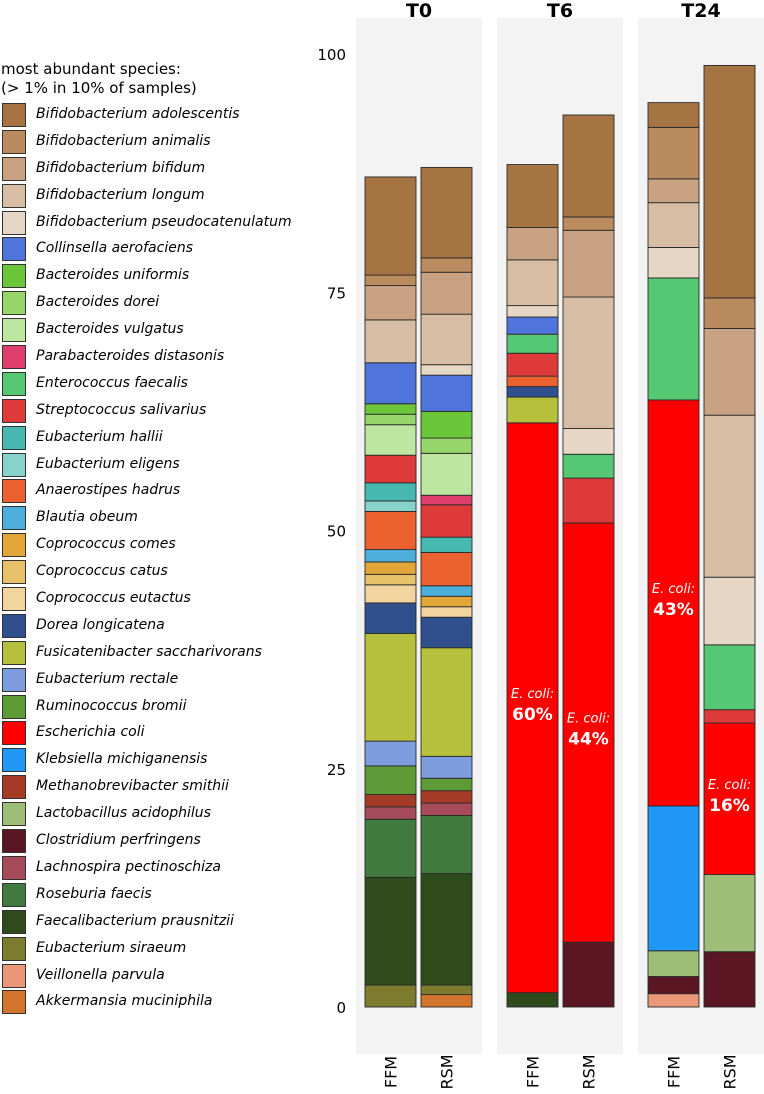 The height and width of the screenshot is (1094, 764). I want to click on legend-label: Collinsella aerofaciens, so click(114, 248).